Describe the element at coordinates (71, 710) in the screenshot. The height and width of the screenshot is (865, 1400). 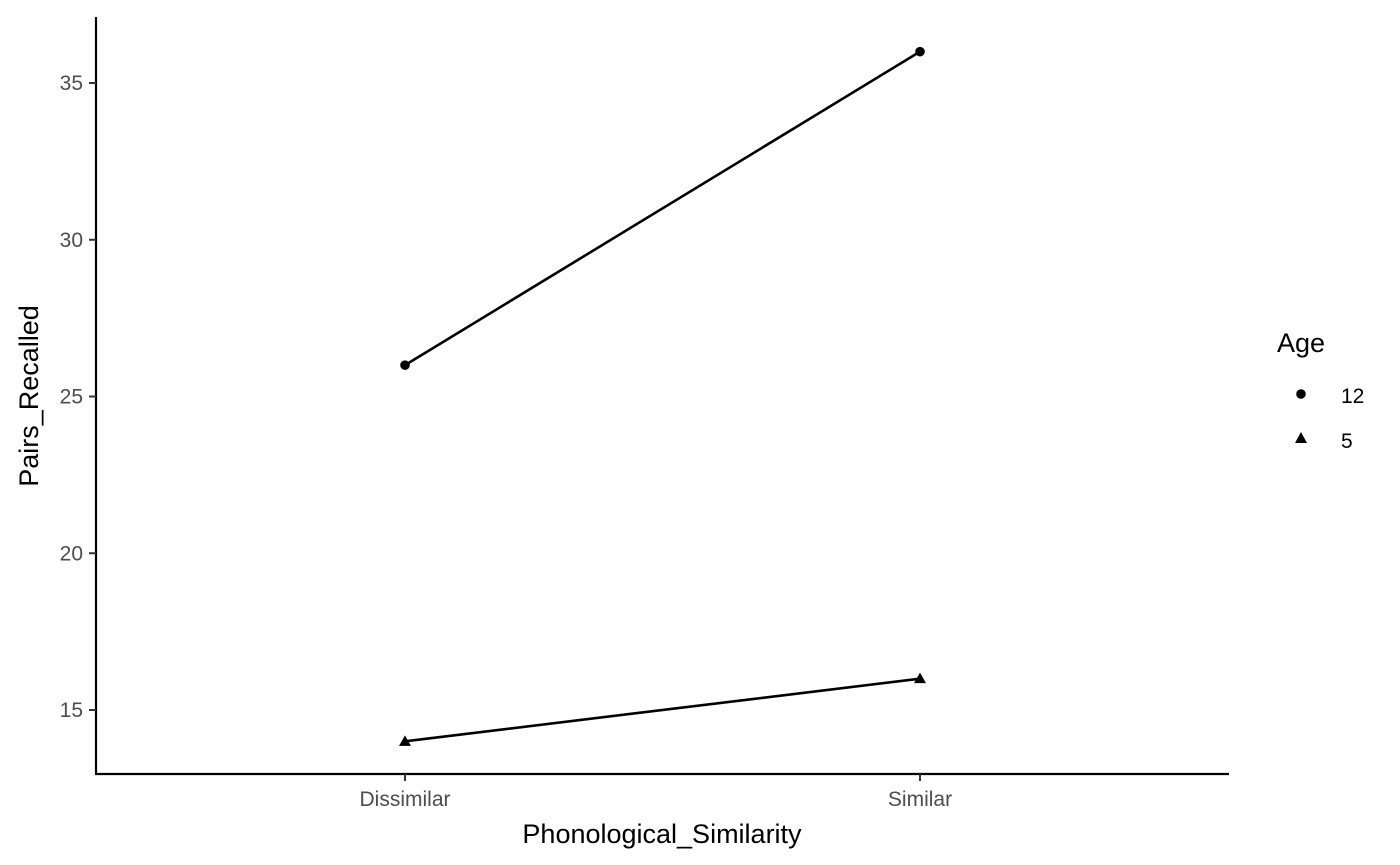
I see `y-tick-label: 15` at that location.